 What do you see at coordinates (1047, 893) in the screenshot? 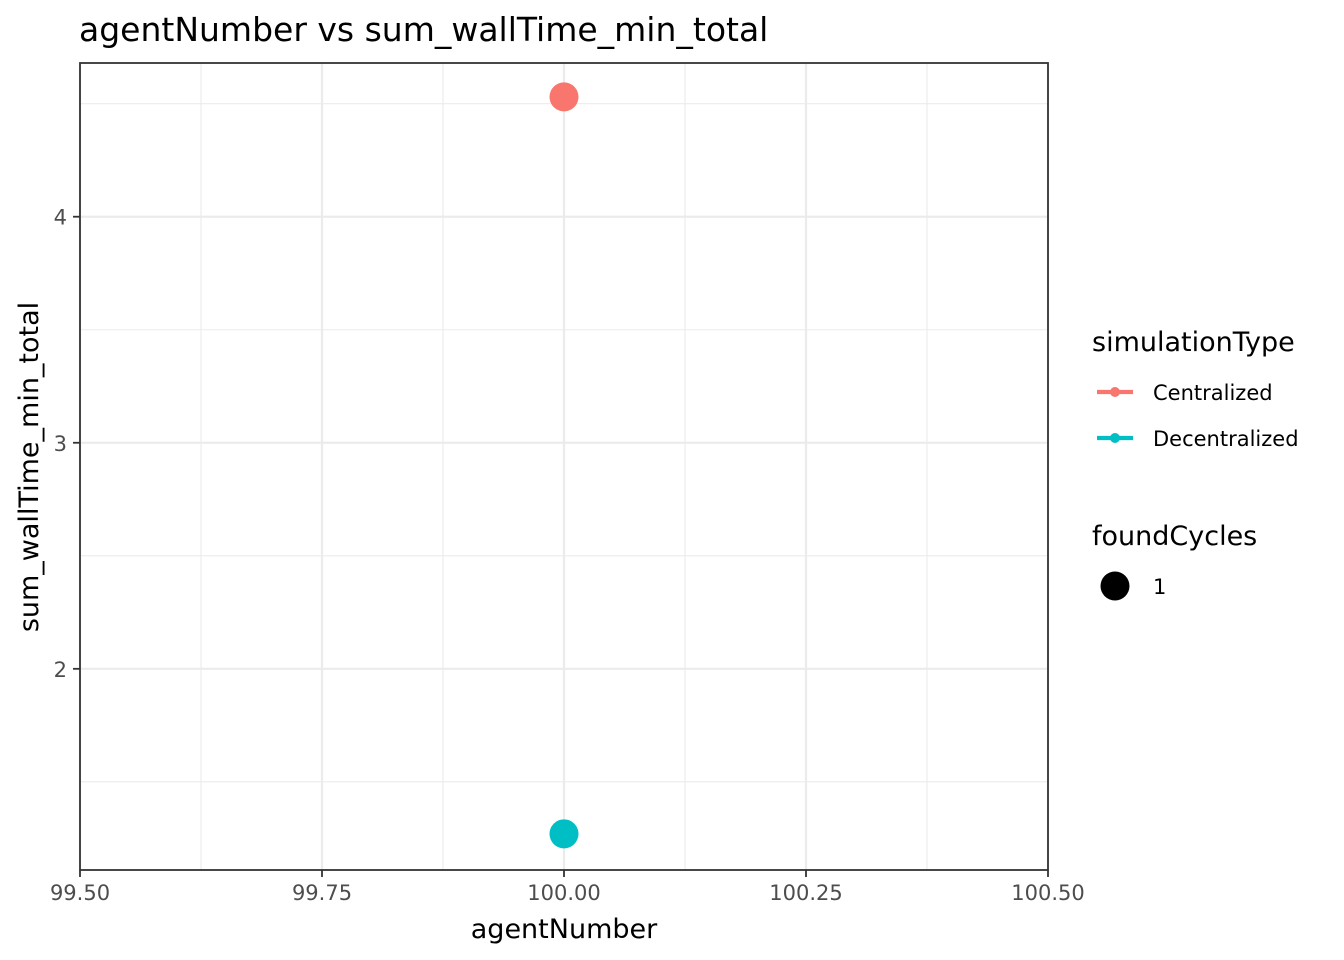
I see `x-tick-label: 100.50` at bounding box center [1047, 893].